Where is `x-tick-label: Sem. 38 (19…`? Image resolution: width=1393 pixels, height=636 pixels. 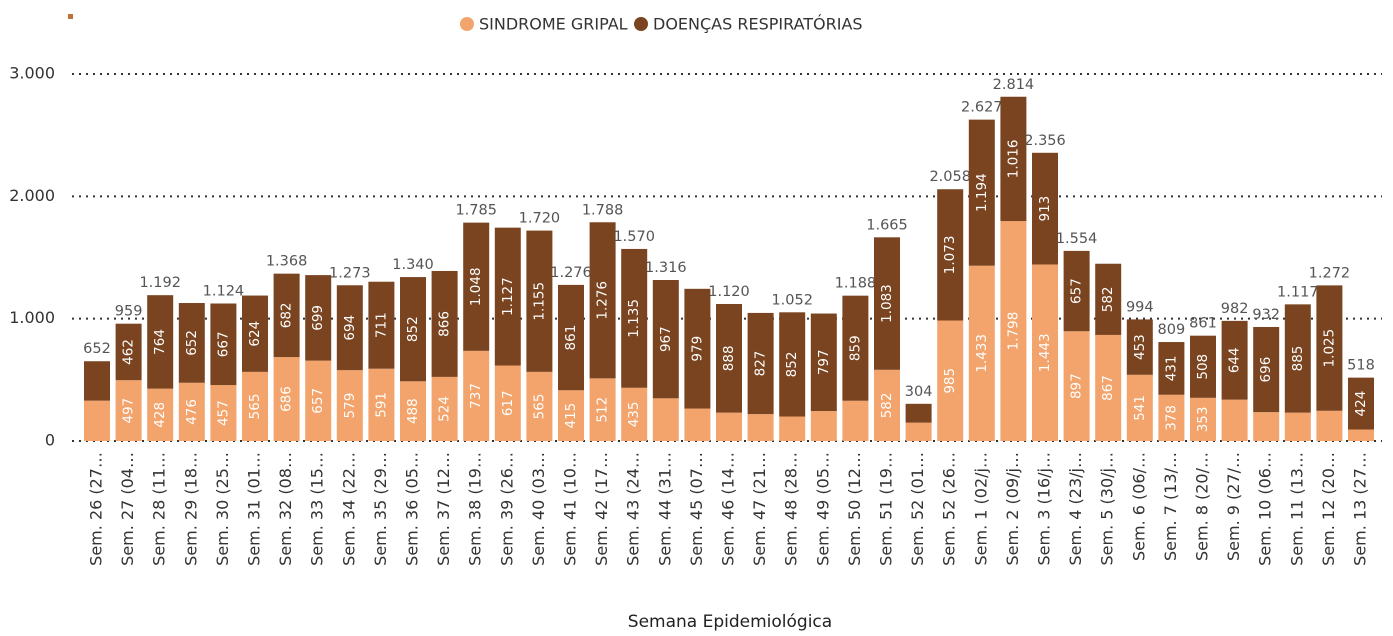 x-tick-label: Sem. 38 (19… is located at coordinates (475, 509).